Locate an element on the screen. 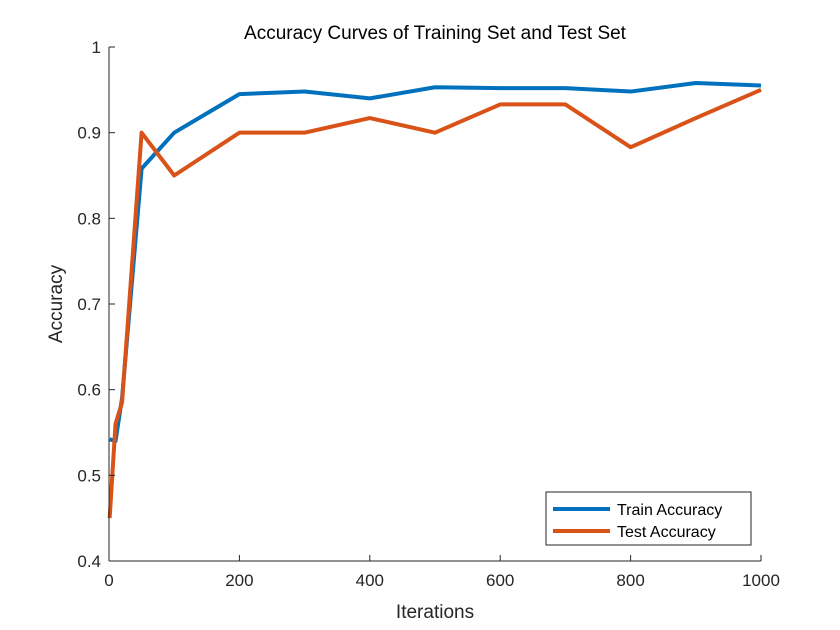 The width and height of the screenshot is (840, 630). x-tick-label: 600 is located at coordinates (500, 580).